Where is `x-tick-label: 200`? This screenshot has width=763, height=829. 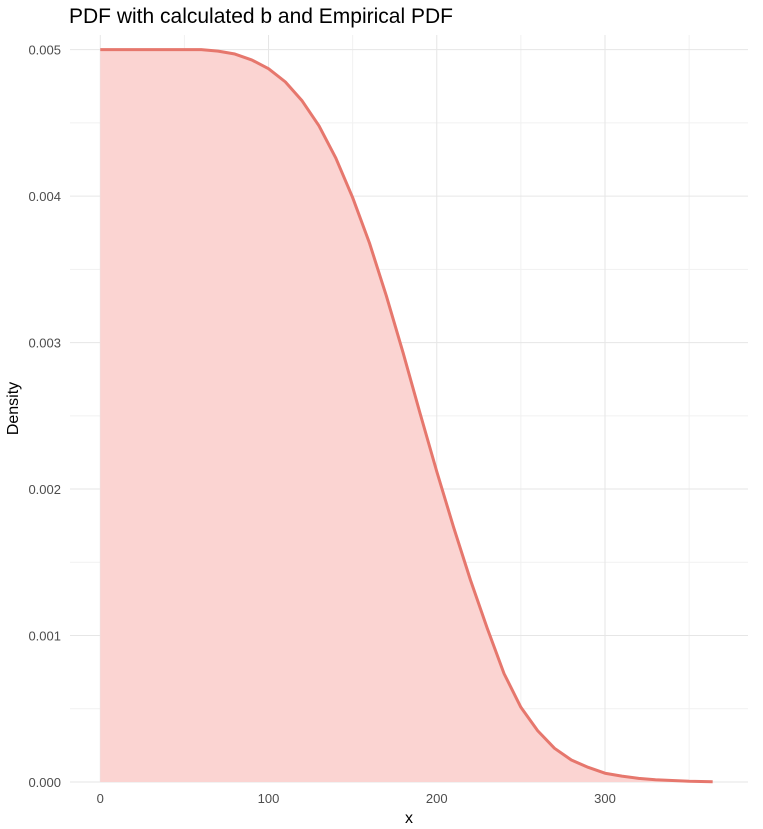
x-tick-label: 200 is located at coordinates (437, 798).